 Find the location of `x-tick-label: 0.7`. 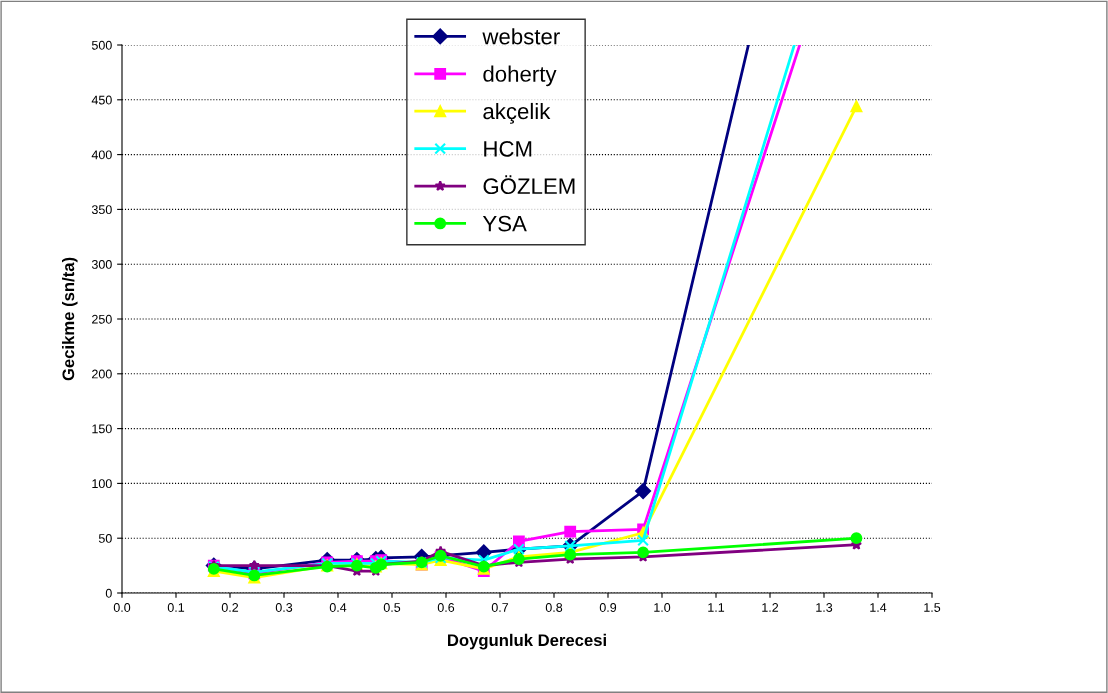

x-tick-label: 0.7 is located at coordinates (500, 607).